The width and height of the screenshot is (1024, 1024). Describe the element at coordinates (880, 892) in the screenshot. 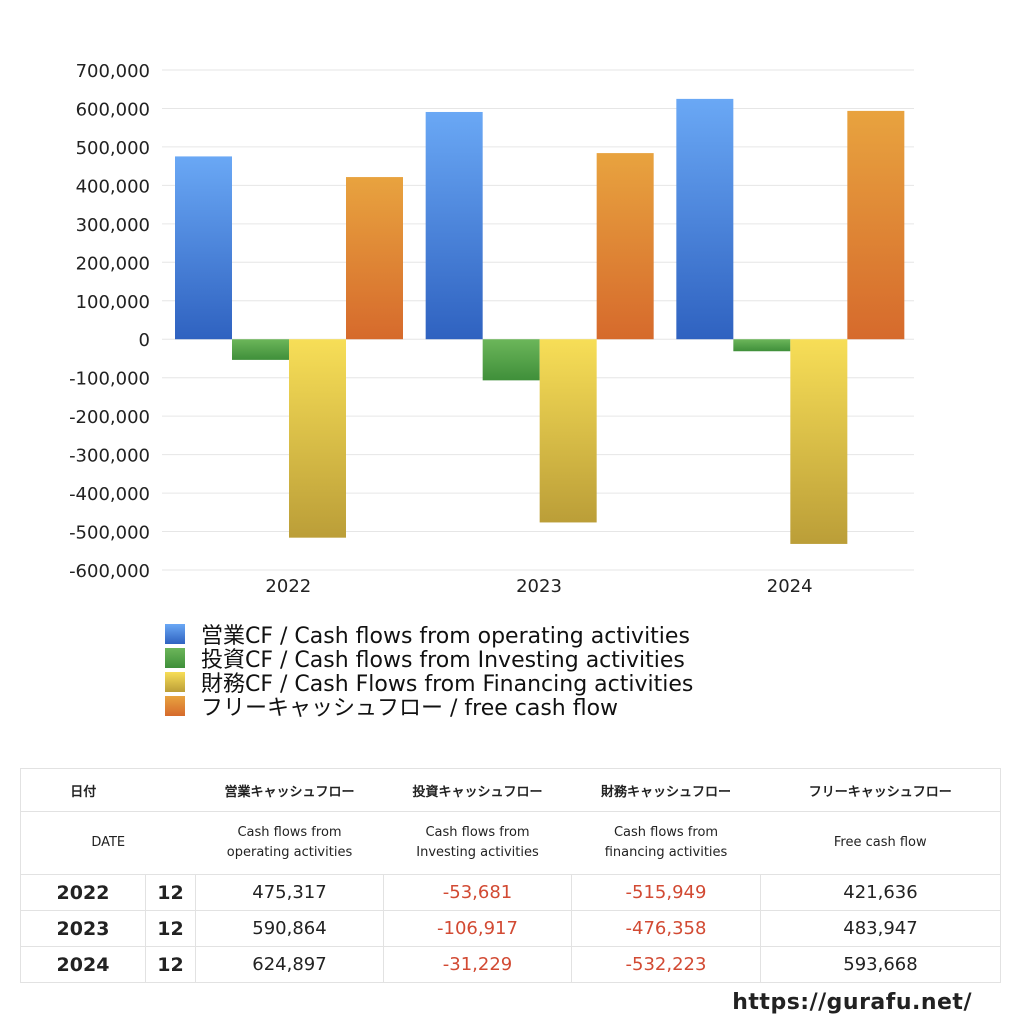

I see `row-fcf: 421,636` at that location.